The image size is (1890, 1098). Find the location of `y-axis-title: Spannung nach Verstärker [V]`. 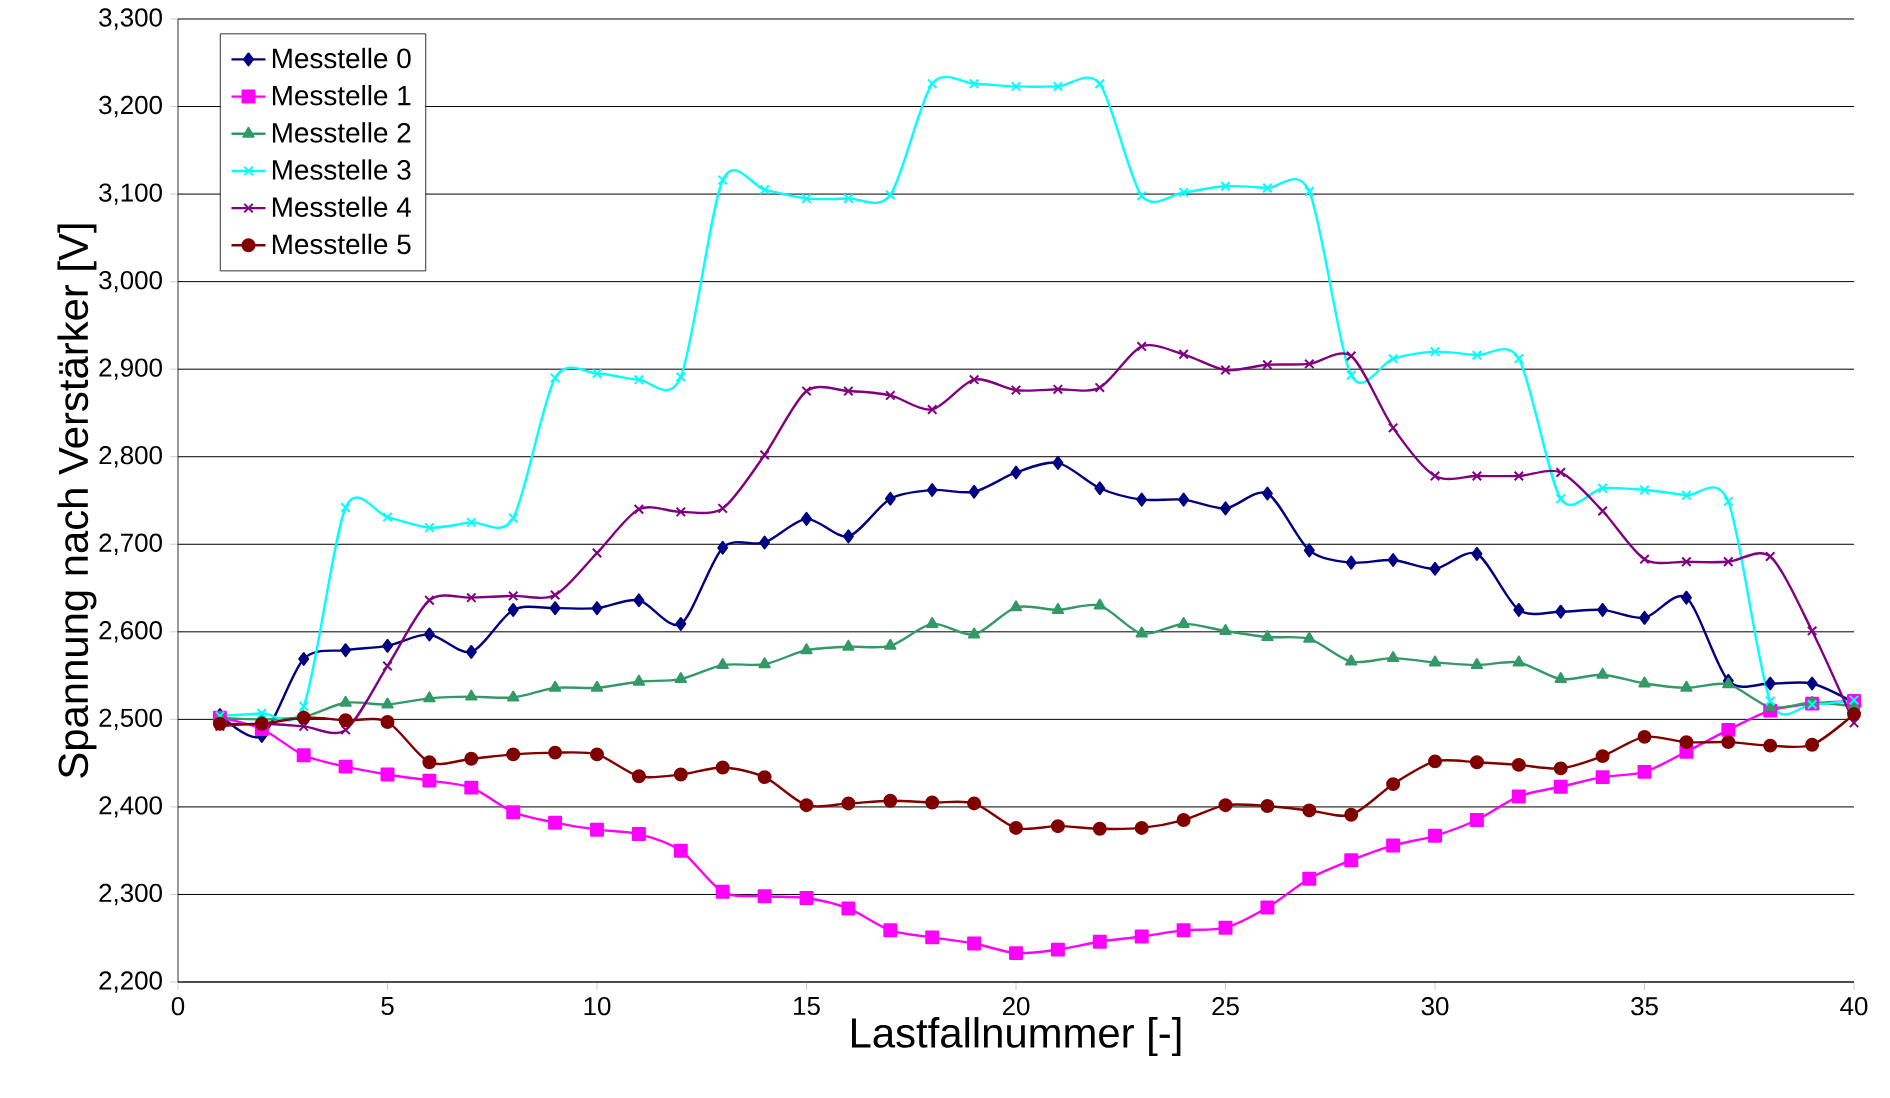

y-axis-title: Spannung nach Verstärker [V] is located at coordinates (77, 501).